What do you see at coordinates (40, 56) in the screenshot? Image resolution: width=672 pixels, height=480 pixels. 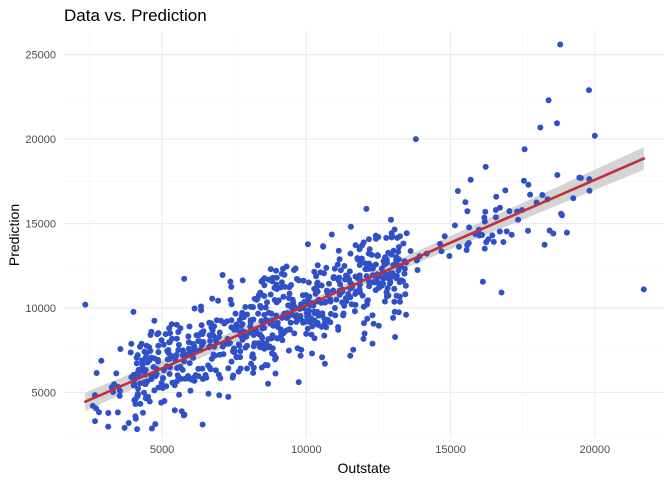 I see `y-tick-label: 25000` at bounding box center [40, 56].